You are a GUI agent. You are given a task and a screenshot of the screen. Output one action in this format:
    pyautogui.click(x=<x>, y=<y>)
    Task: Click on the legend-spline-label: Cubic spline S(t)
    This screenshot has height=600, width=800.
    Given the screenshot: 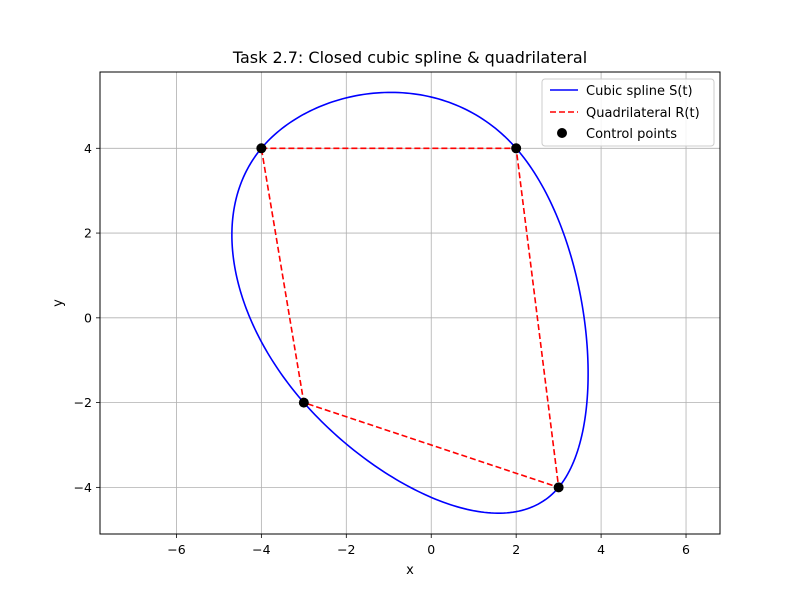 What is the action you would take?
    pyautogui.click(x=639, y=91)
    